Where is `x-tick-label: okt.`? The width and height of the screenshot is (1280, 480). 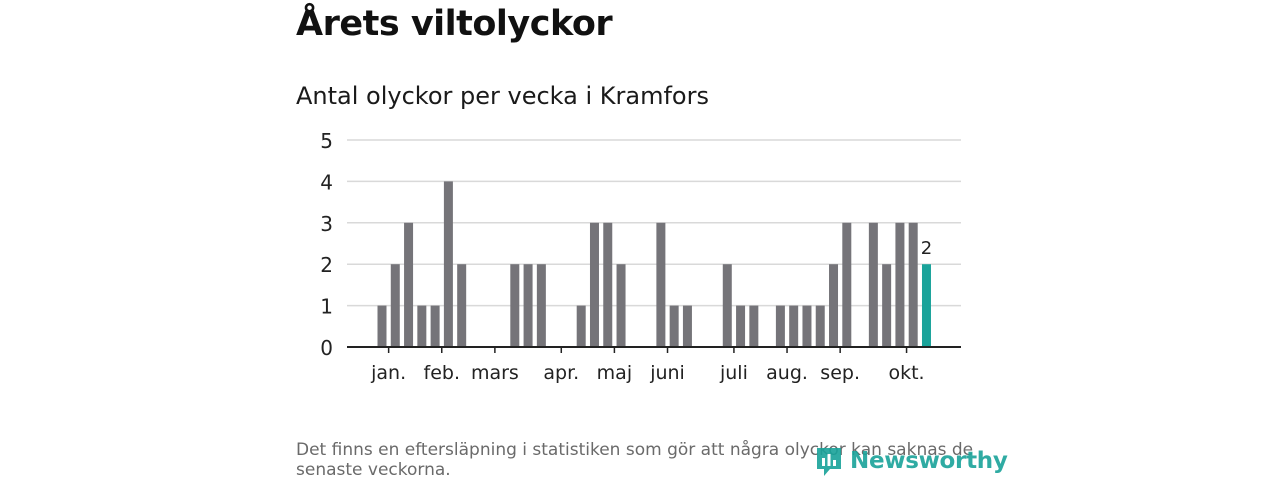 x-tick-label: okt. is located at coordinates (906, 373).